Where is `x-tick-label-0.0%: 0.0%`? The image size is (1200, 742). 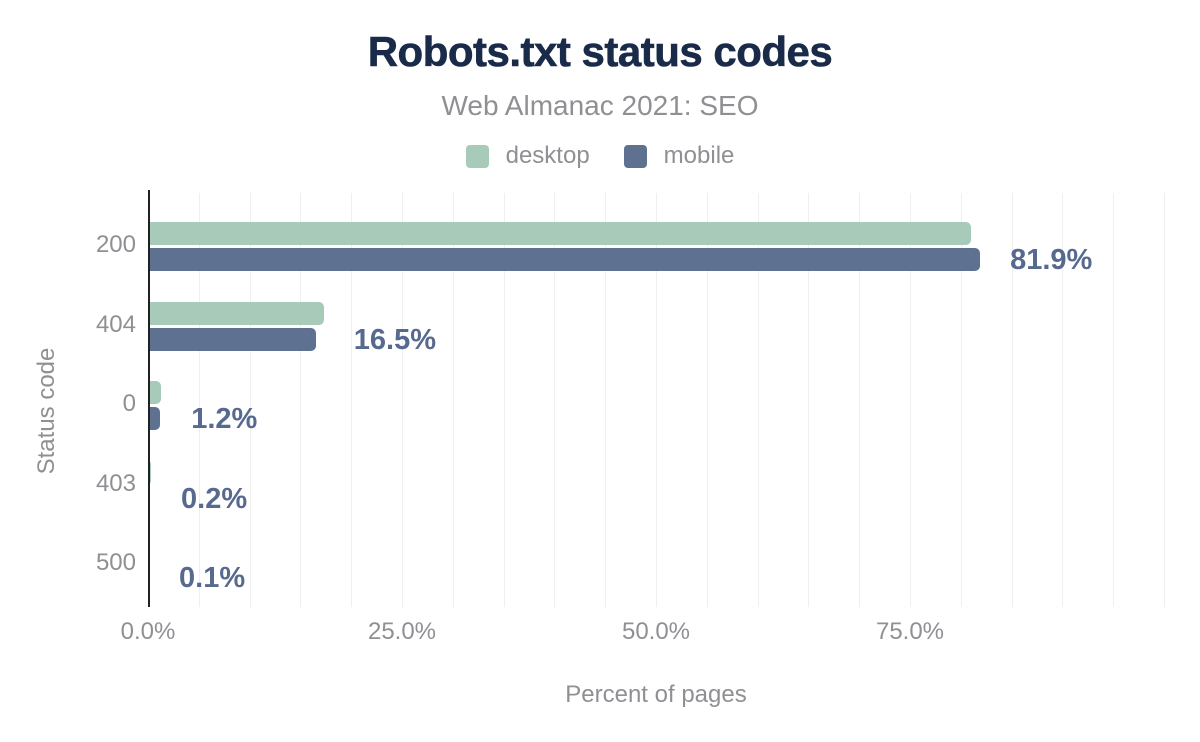
x-tick-label-0.0%: 0.0% is located at coordinates (148, 631).